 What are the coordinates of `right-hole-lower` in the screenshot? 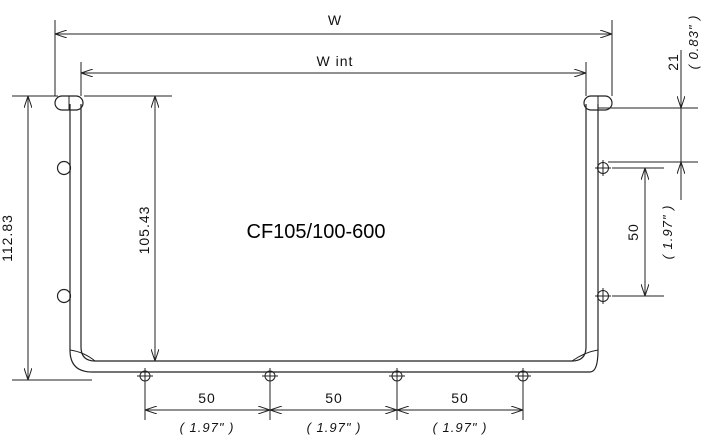 It's located at (603, 296).